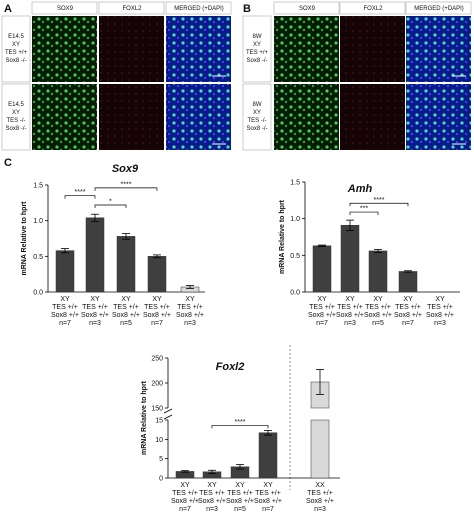  Describe the element at coordinates (157, 384) in the screenshot. I see `y-tick-label: 200` at that location.